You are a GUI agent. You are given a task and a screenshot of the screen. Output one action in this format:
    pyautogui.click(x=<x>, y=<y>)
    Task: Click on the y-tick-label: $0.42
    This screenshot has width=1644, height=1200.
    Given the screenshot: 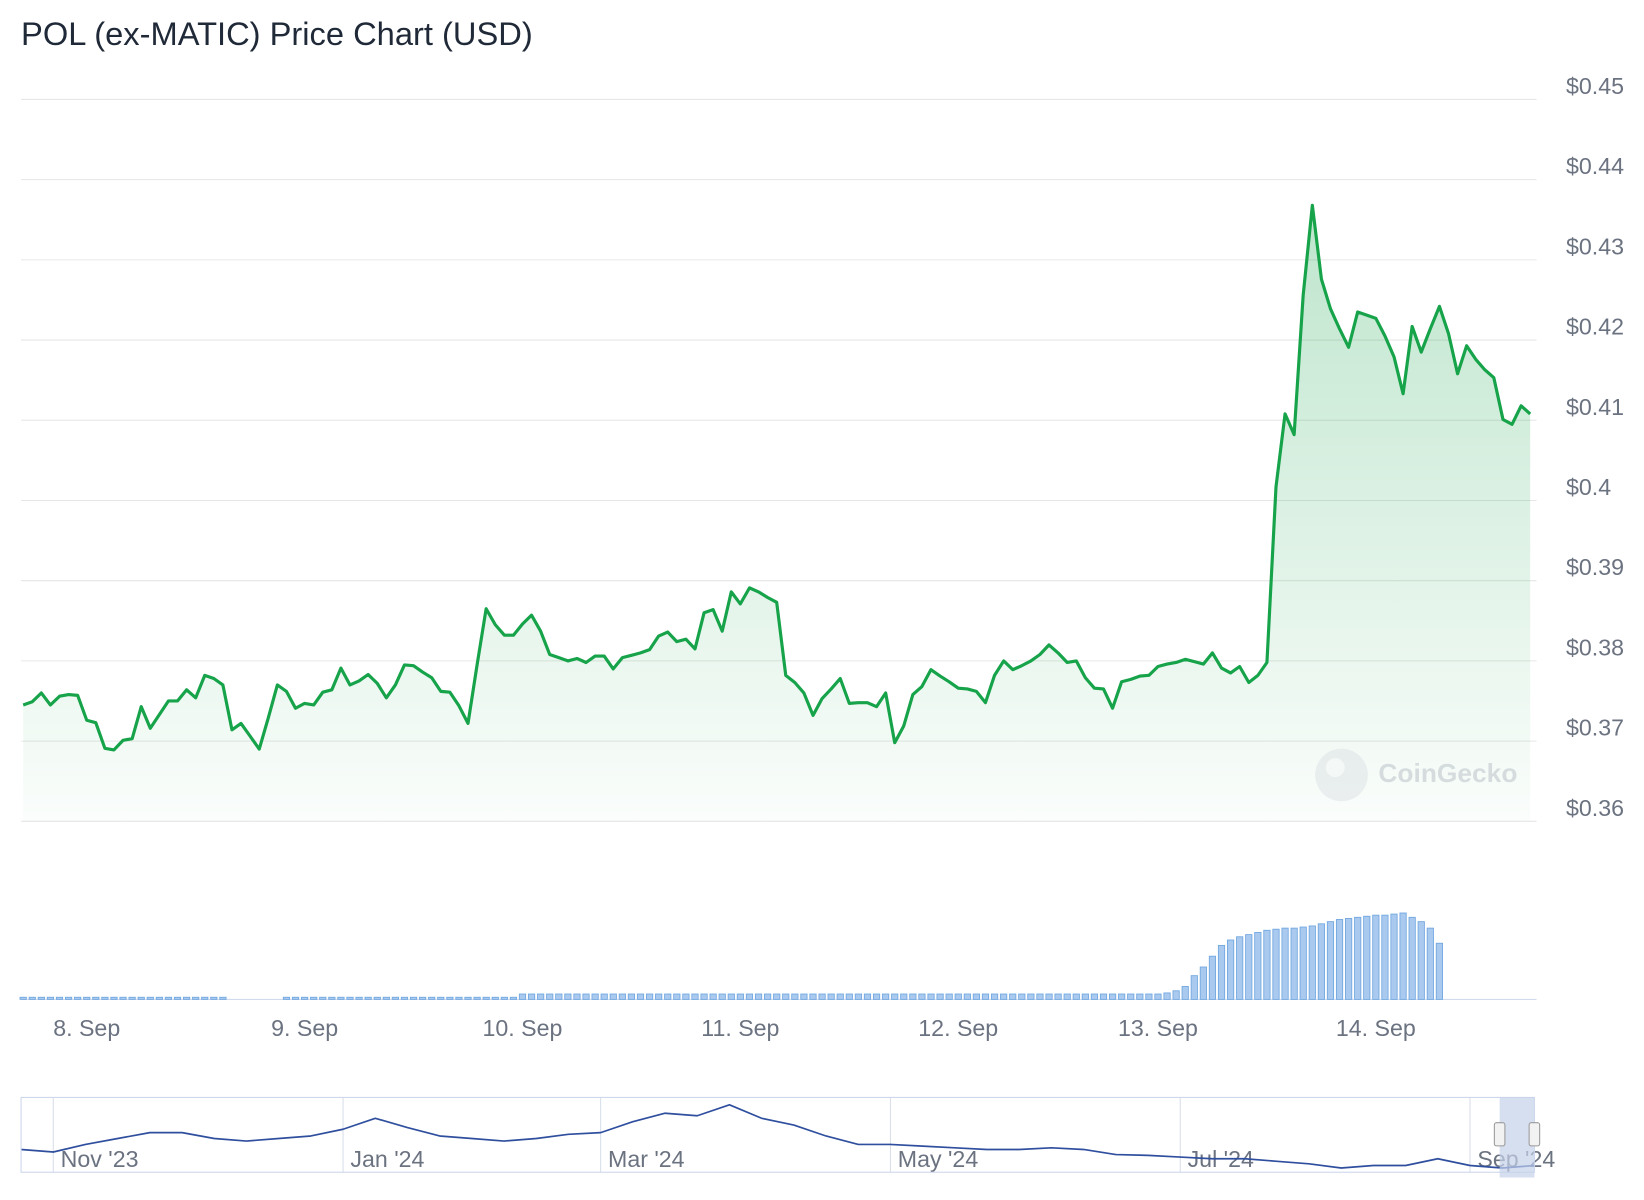 What is the action you would take?
    pyautogui.click(x=1595, y=327)
    